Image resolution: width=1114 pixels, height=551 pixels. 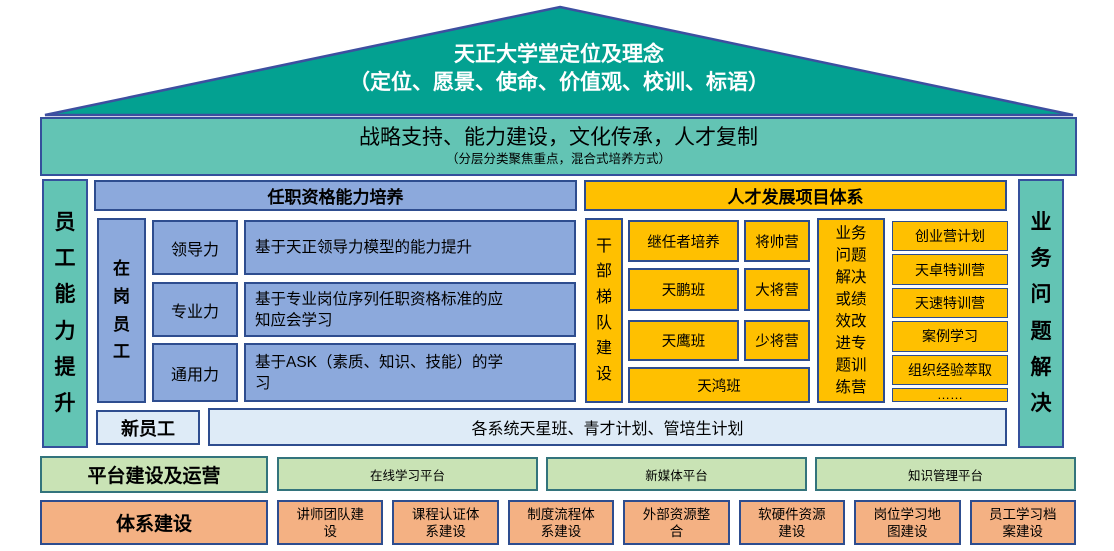 I want to click on platform-new-media: 新媒体平台, so click(x=676, y=474).